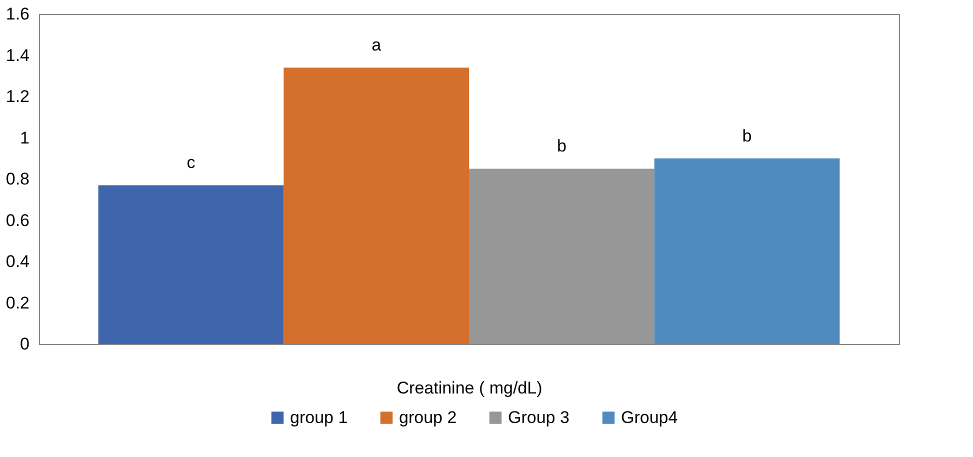  Describe the element at coordinates (25, 344) in the screenshot. I see `y-tick-label: 0` at that location.